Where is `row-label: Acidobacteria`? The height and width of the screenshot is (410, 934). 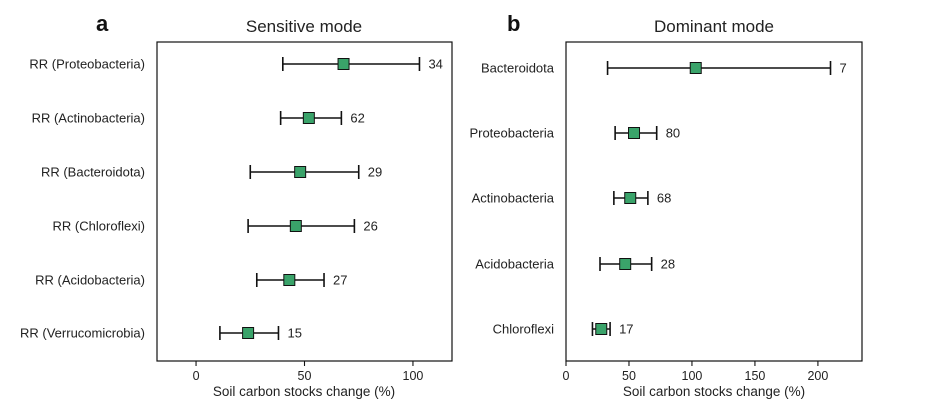 row-label: Acidobacteria is located at coordinates (515, 264).